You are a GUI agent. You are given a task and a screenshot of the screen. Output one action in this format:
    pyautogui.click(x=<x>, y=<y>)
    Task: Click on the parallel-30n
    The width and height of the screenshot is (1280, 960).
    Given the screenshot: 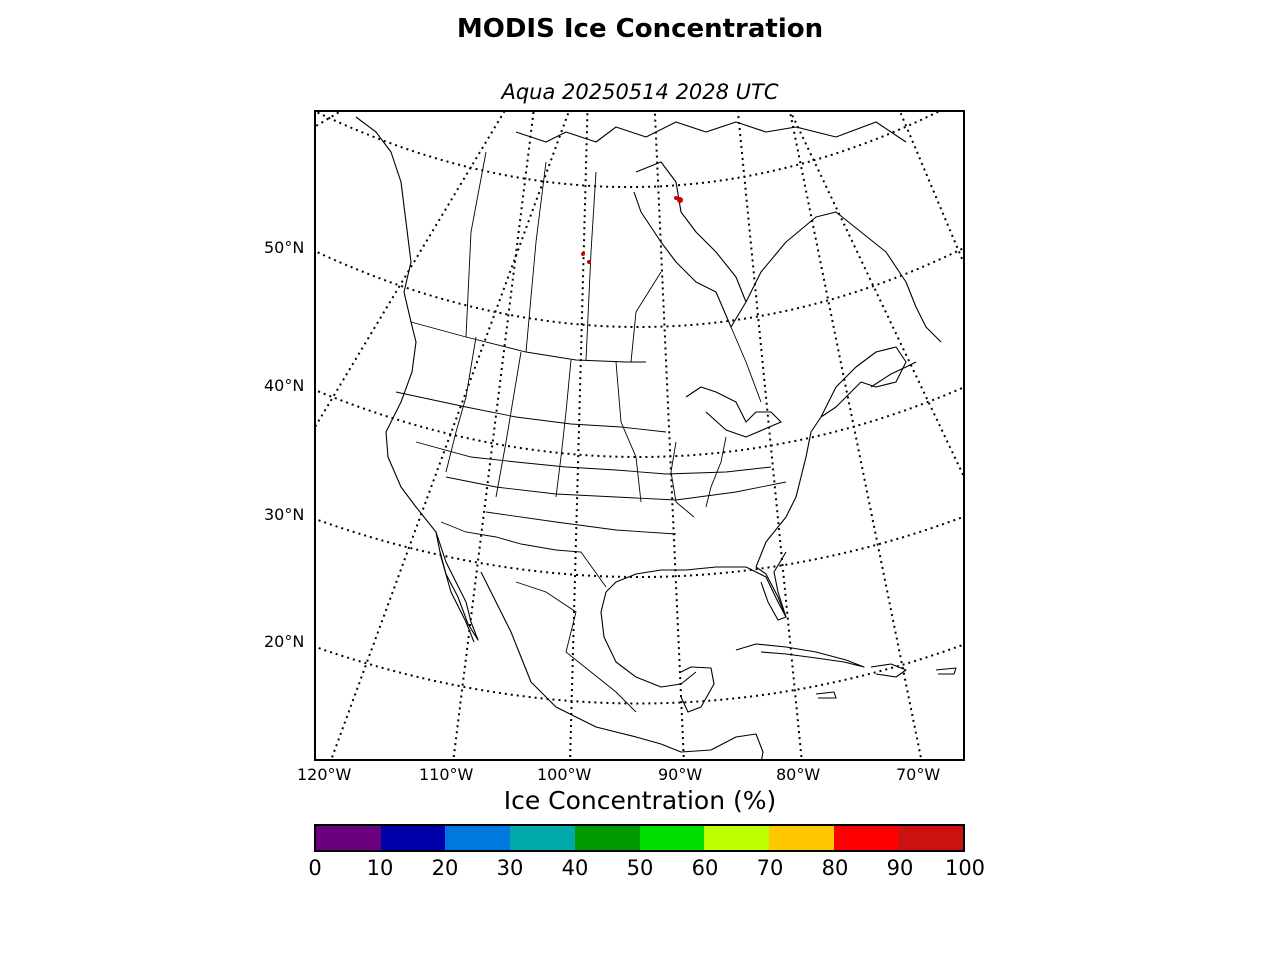 What is the action you would take?
    pyautogui.click(x=639, y=546)
    